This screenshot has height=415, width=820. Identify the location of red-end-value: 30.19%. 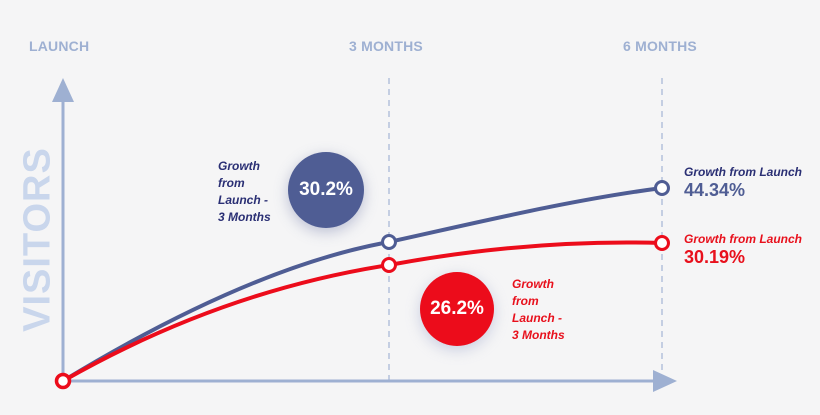
(715, 257).